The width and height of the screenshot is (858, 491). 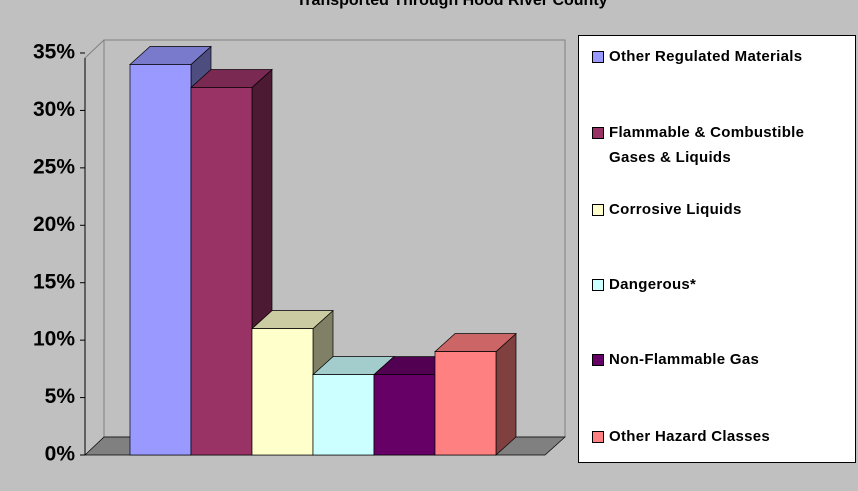 I want to click on y-tick-label: 10%, so click(x=54, y=339).